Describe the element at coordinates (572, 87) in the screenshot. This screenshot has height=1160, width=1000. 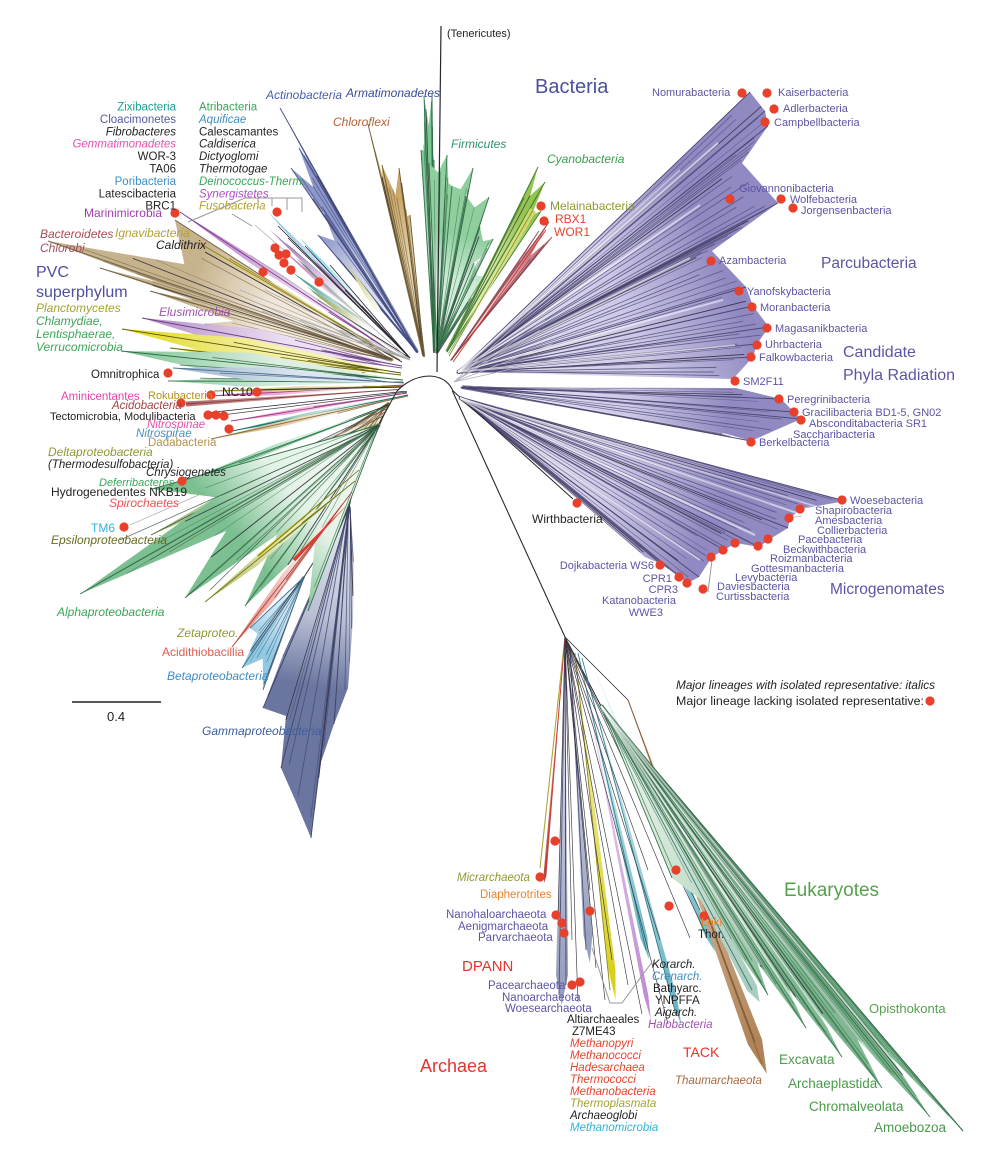
I see `svg-text: Bacteria` at that location.